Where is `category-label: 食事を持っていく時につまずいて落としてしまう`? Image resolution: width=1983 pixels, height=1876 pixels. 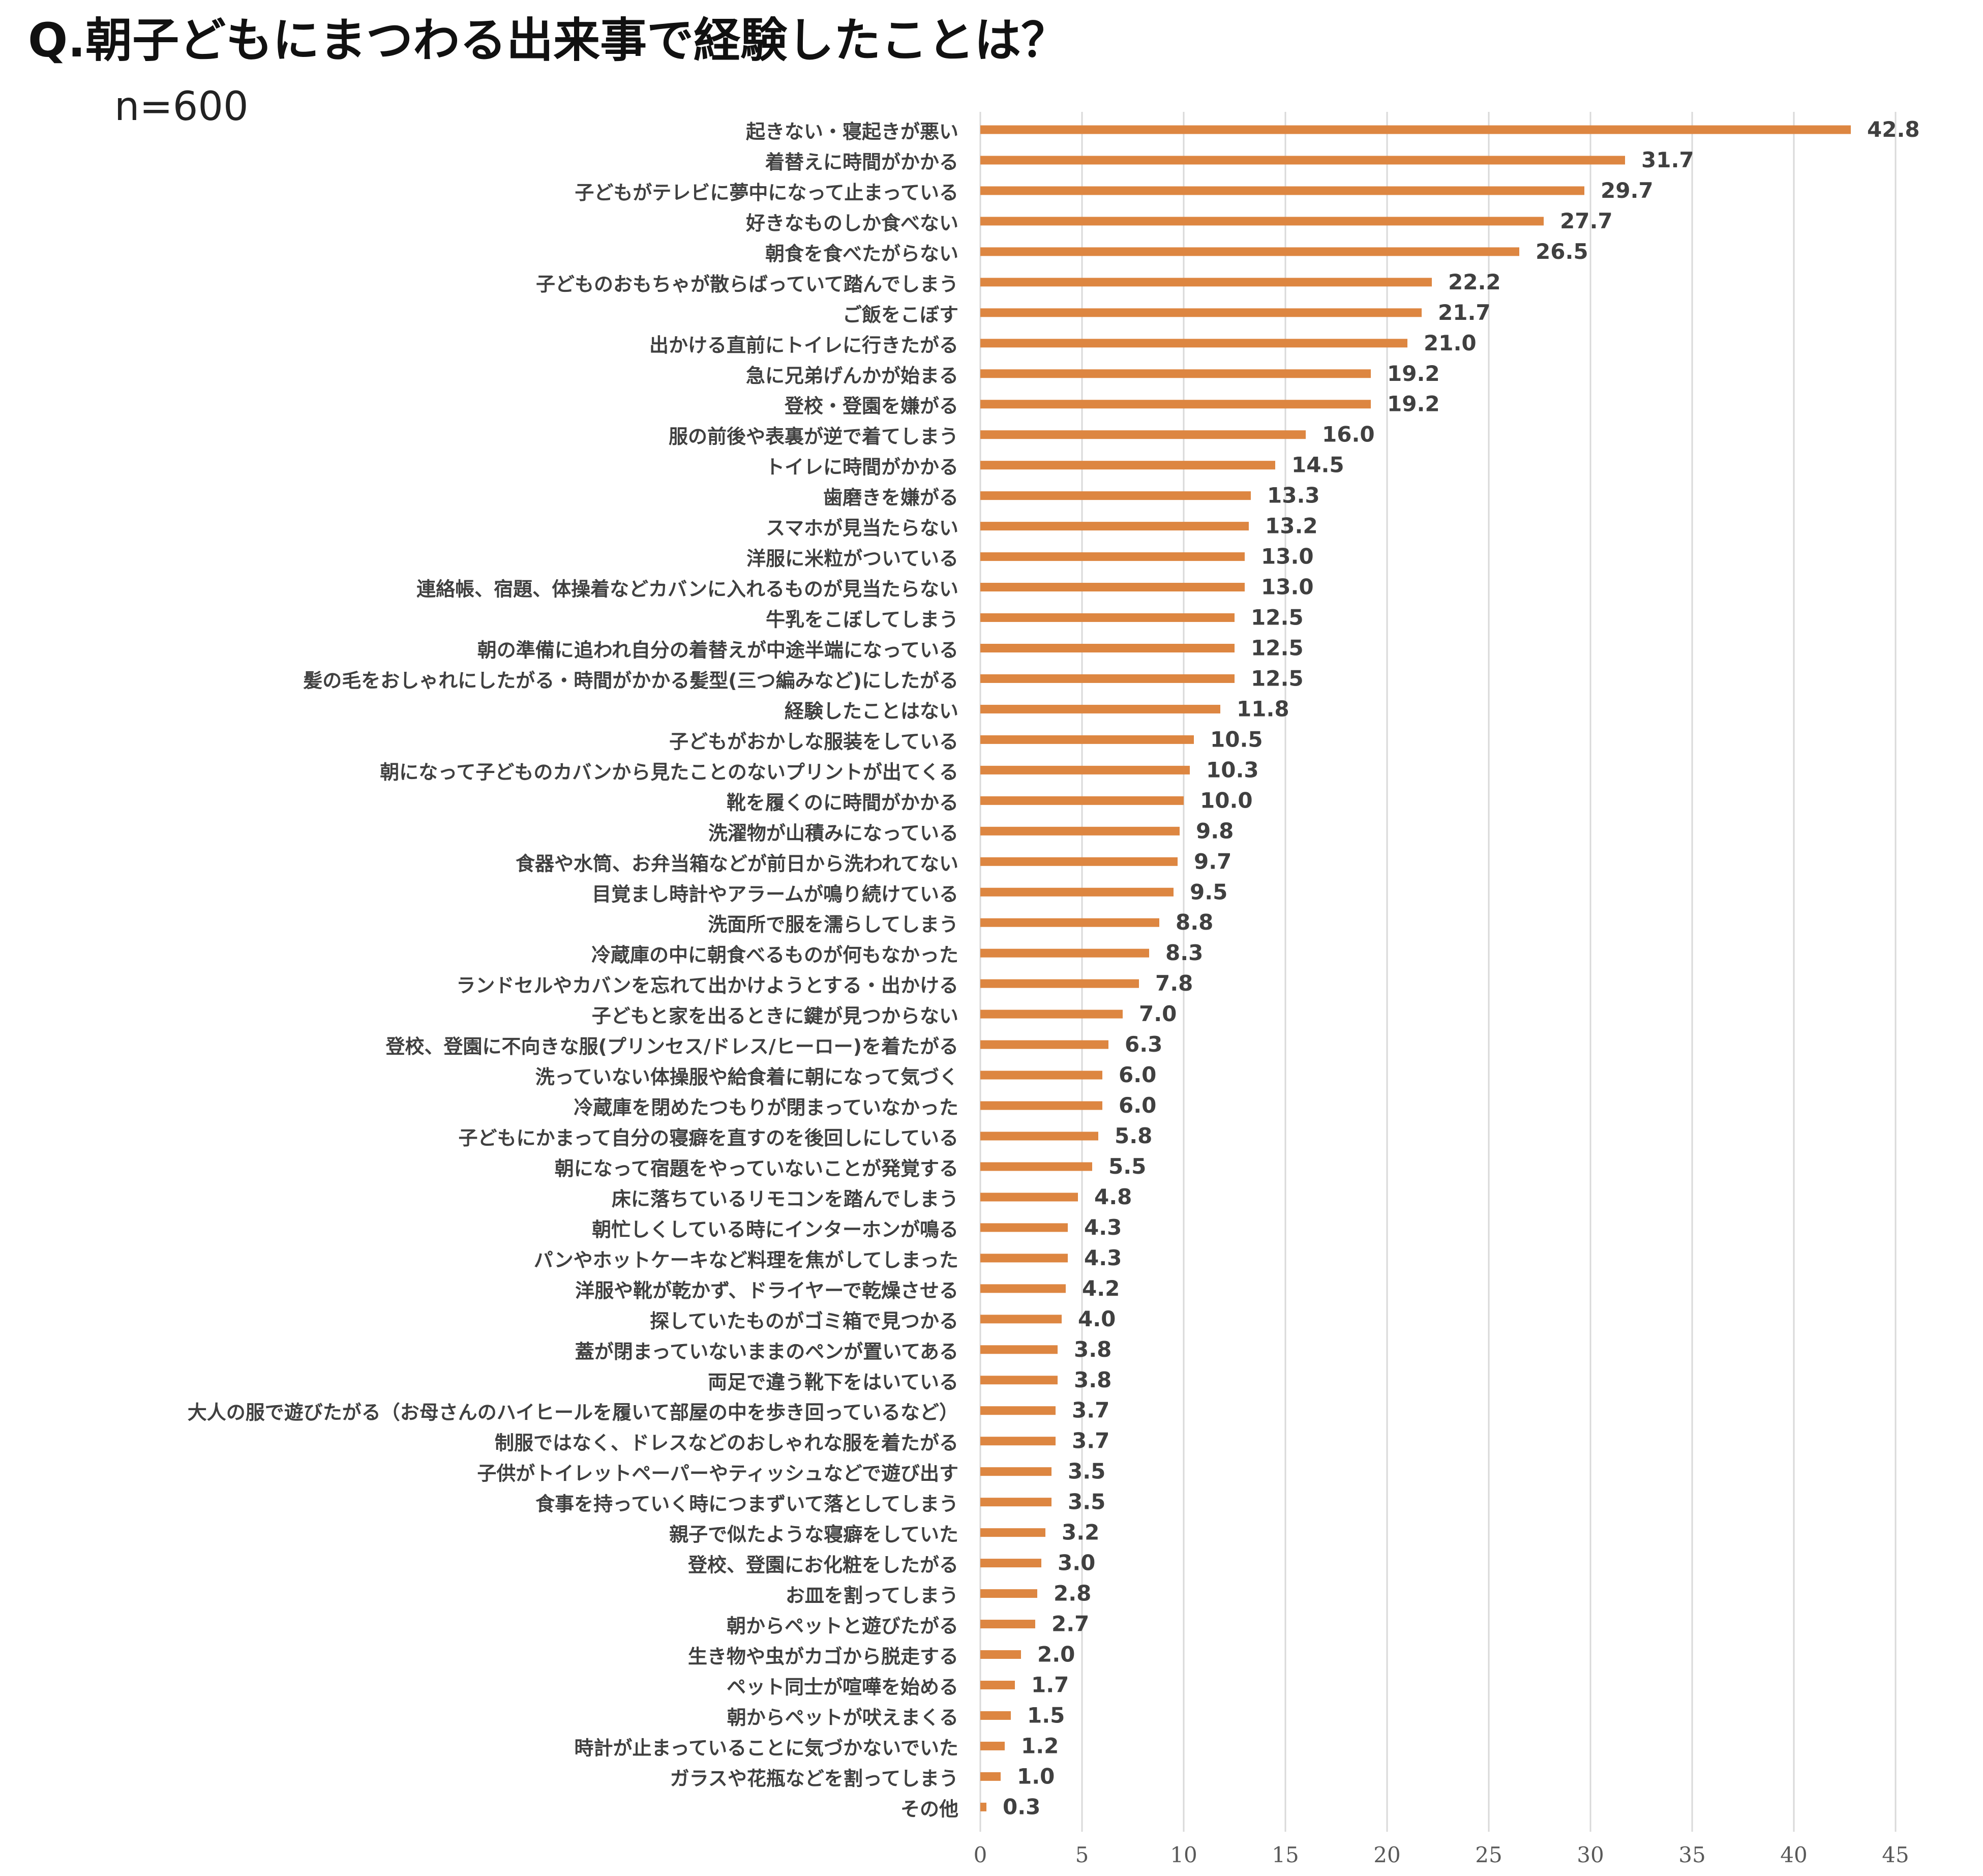
category-label: 食事を持っていく時につまずいて落としてしまう is located at coordinates (746, 1504).